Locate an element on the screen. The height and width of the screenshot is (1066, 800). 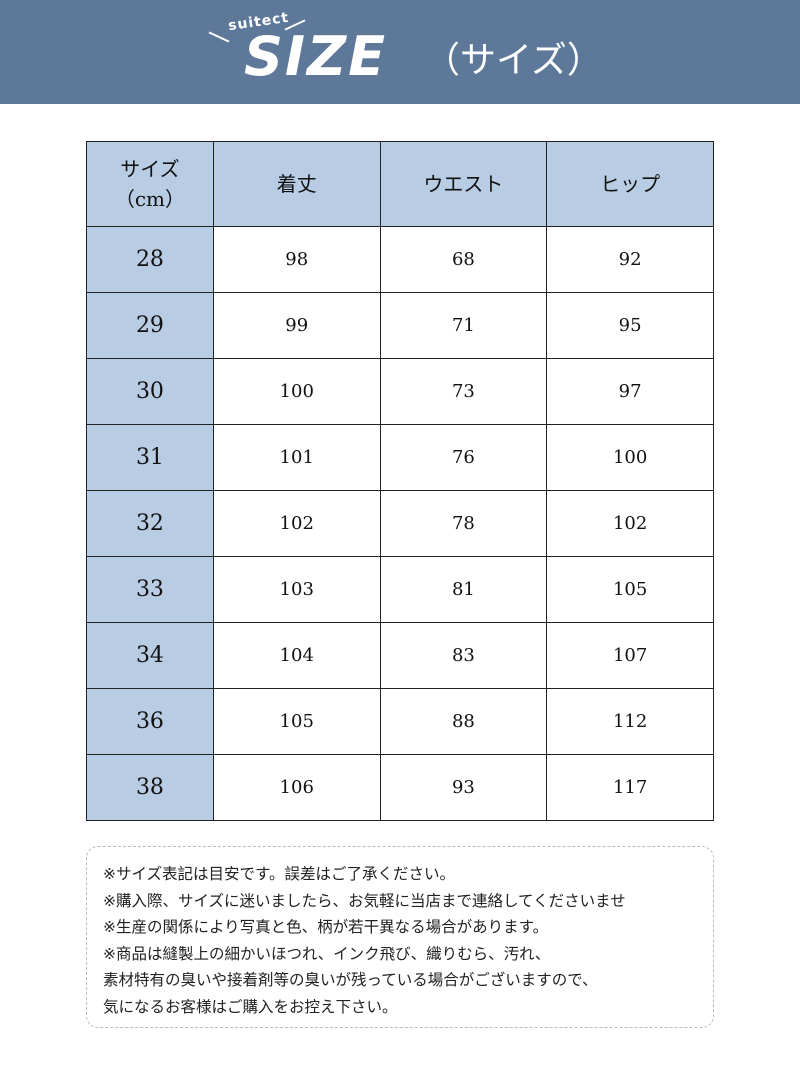
cell-length: 101 is located at coordinates (296, 457).